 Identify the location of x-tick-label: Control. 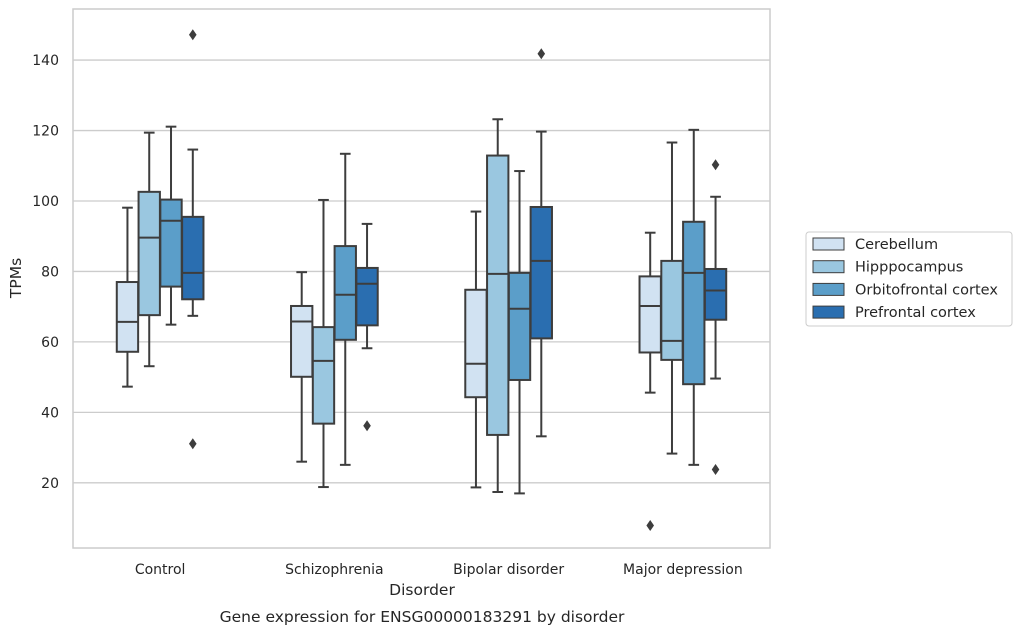
(160, 570).